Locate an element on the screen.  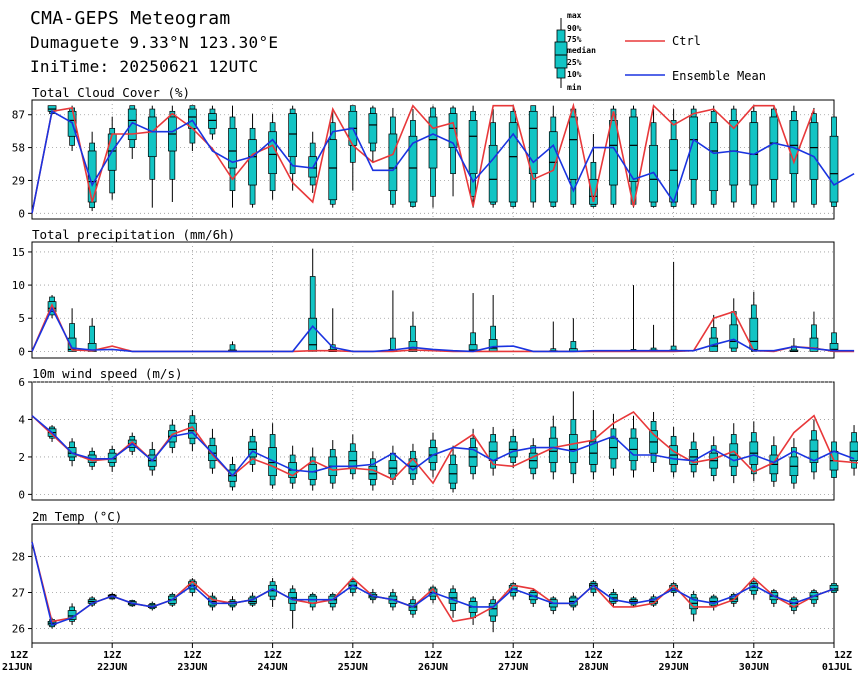
x-tick-date-label: 26JUN is located at coordinates (433, 667).